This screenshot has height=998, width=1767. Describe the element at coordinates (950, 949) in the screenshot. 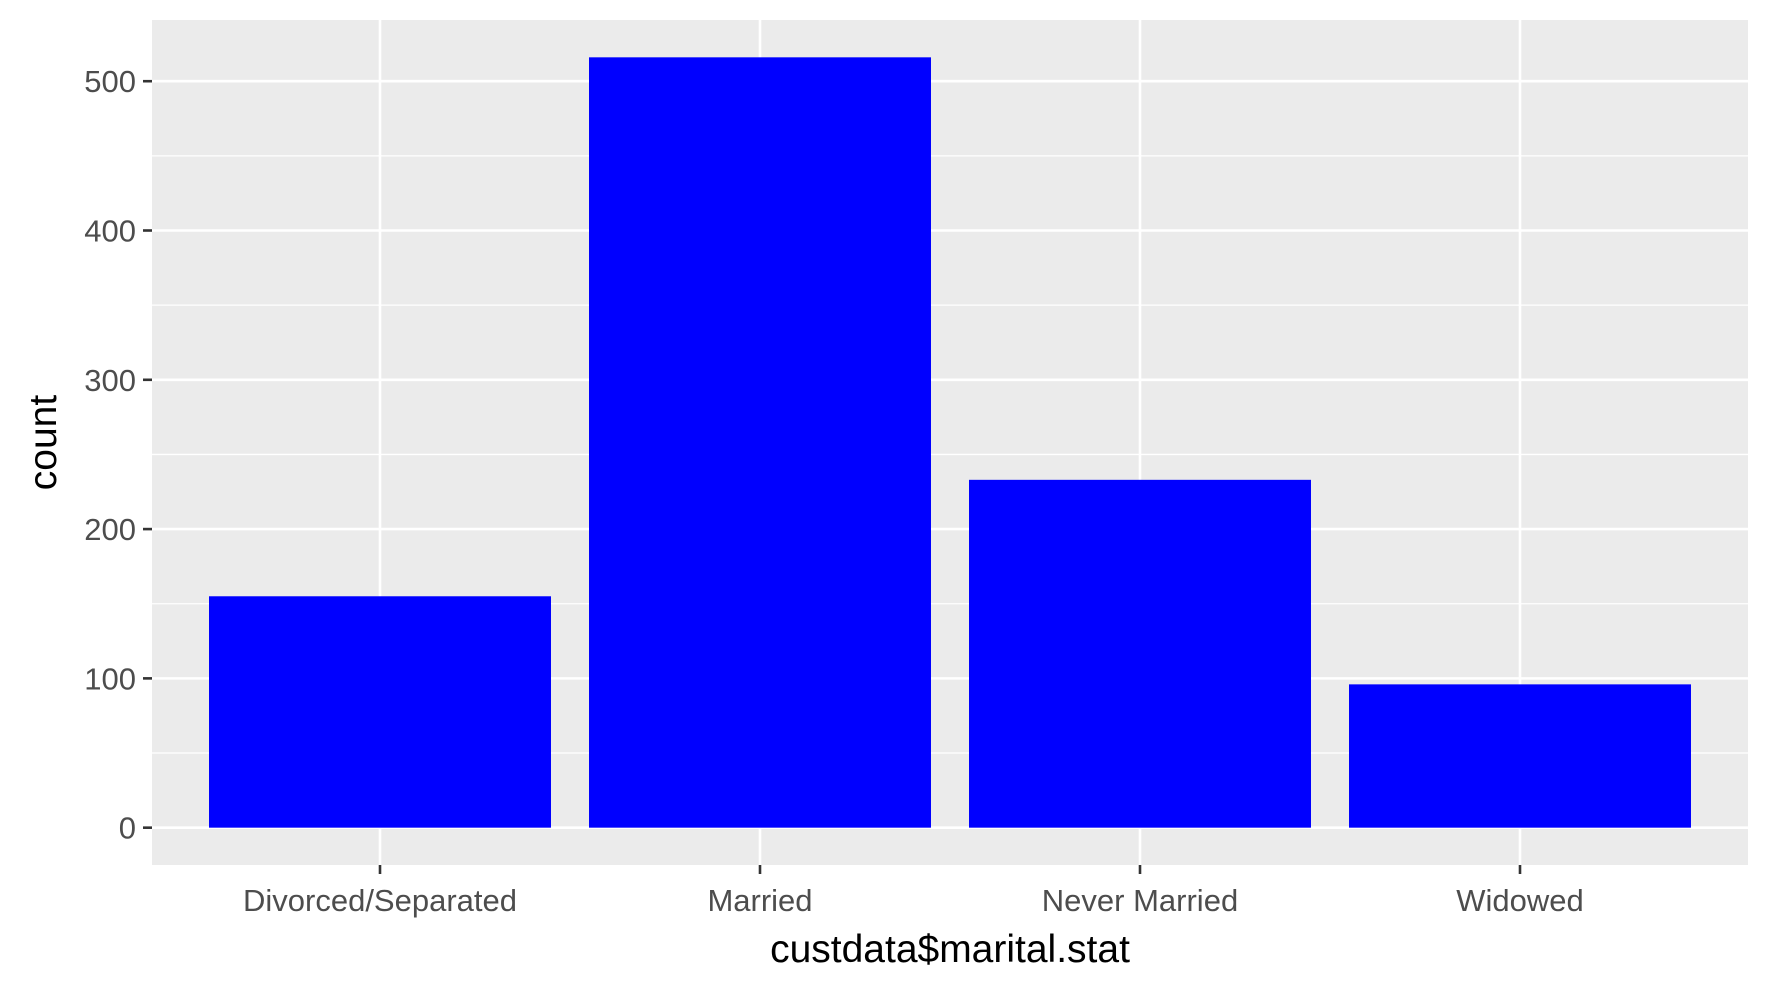

I see `x-axis-title: custdata$marital.stat` at that location.